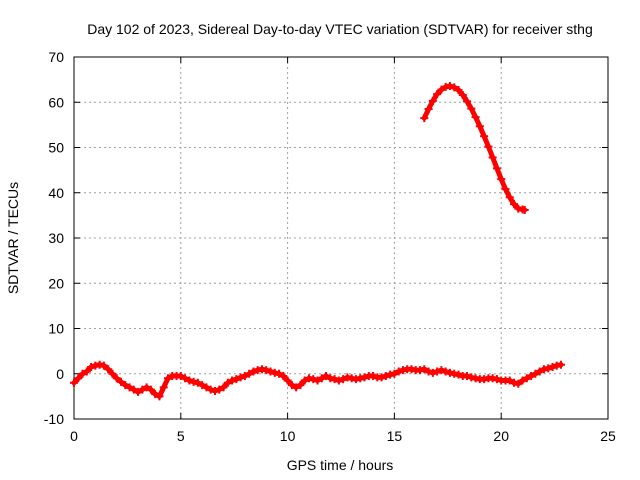 This screenshot has width=640, height=480. Describe the element at coordinates (608, 436) in the screenshot. I see `x-tick-label: 25` at that location.